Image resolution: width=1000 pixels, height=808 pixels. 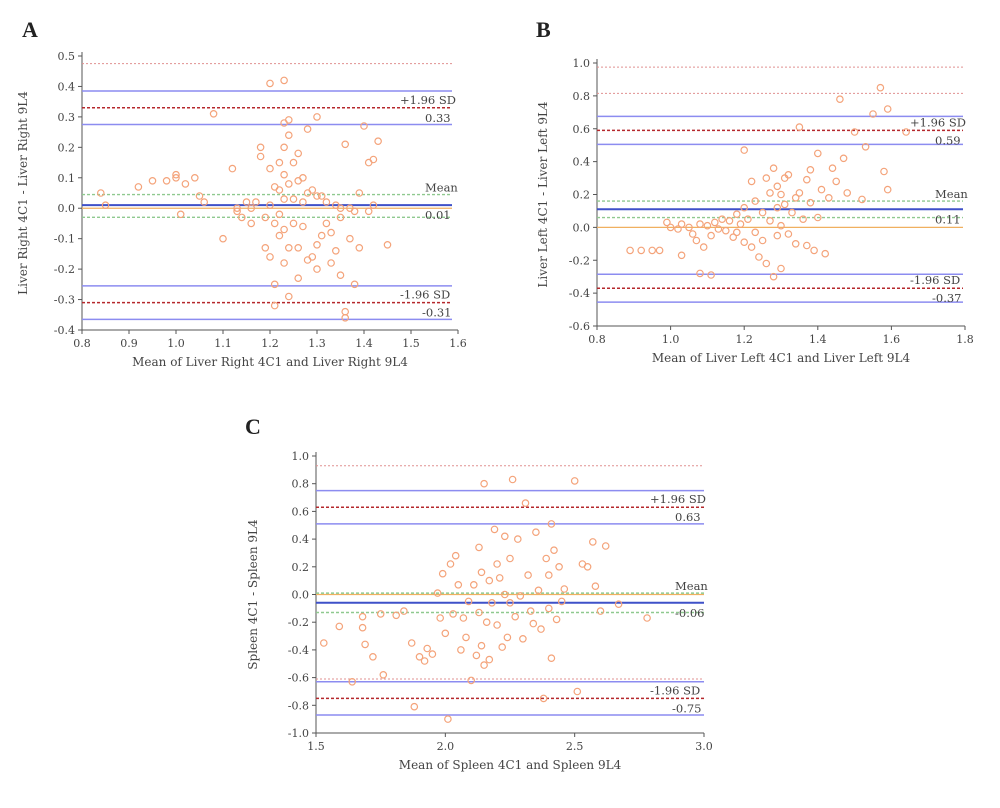 I want to click on x-tick-label: 1.1, so click(x=223, y=343).